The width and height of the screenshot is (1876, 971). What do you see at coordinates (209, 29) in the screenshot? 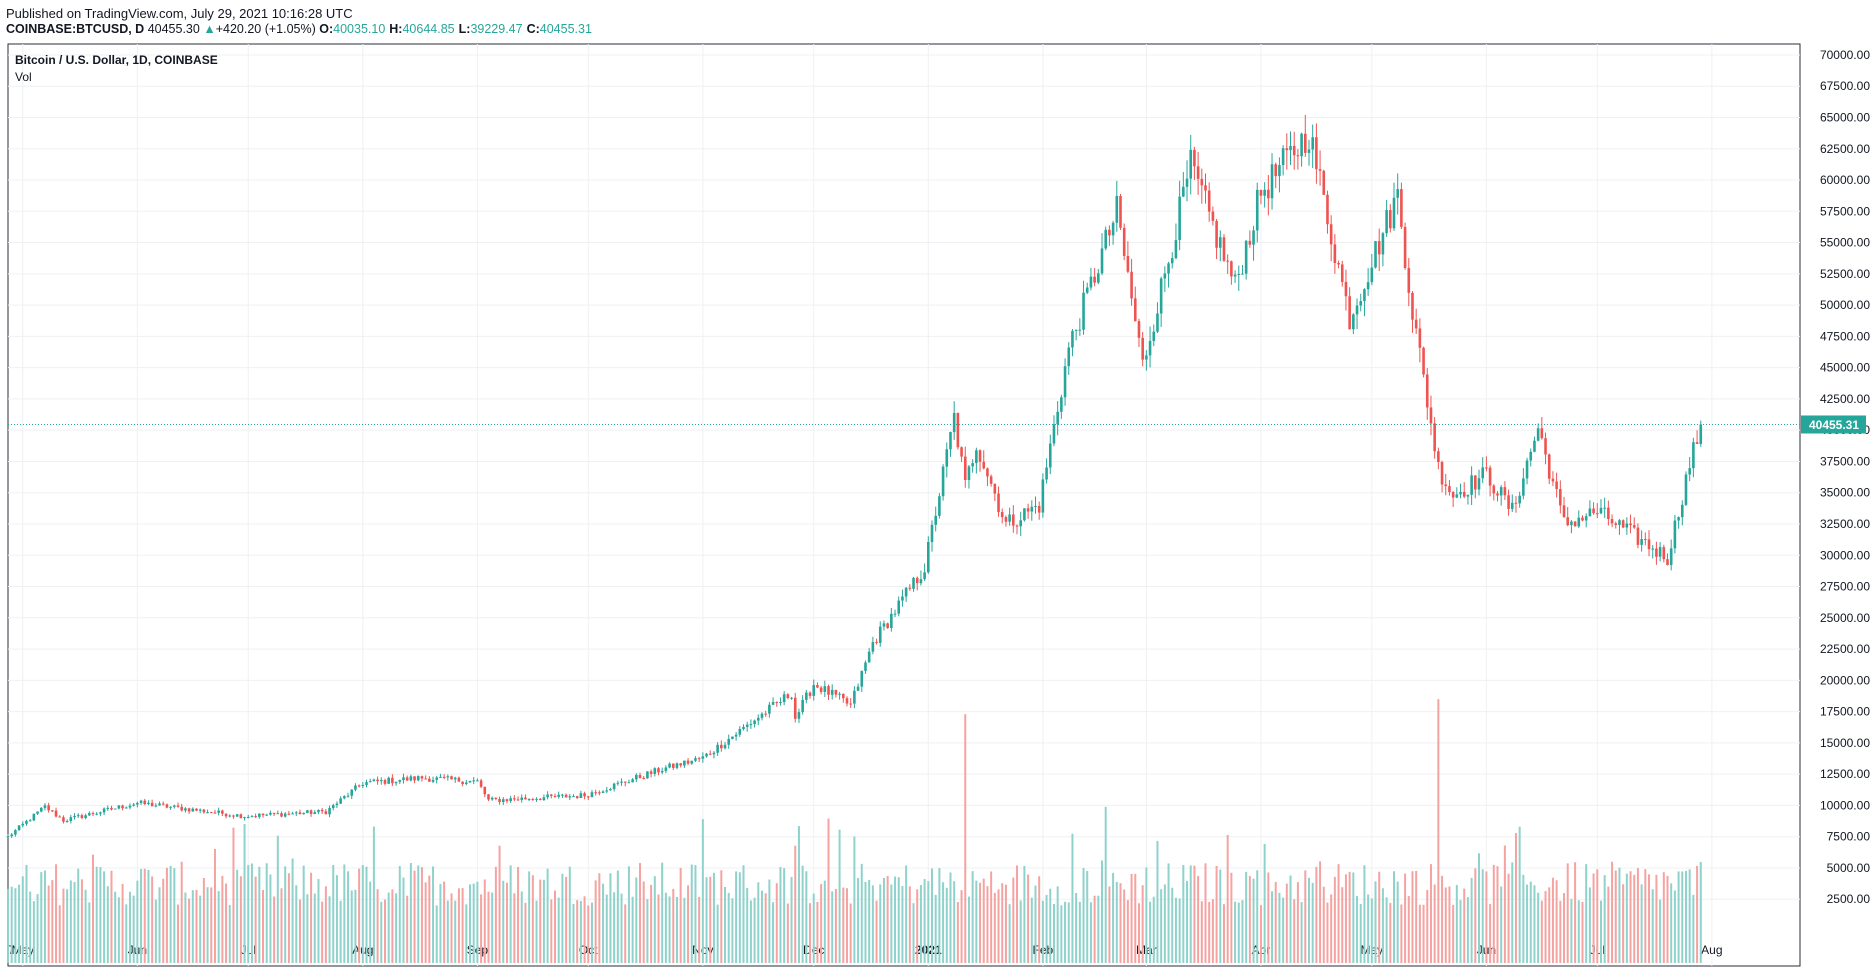
I see `change-up-icon: ▲` at bounding box center [209, 29].